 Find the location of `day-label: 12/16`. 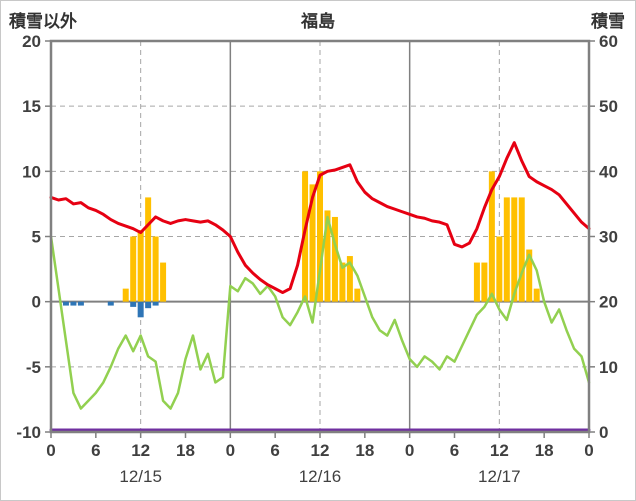

day-label: 12/16 is located at coordinates (320, 476).